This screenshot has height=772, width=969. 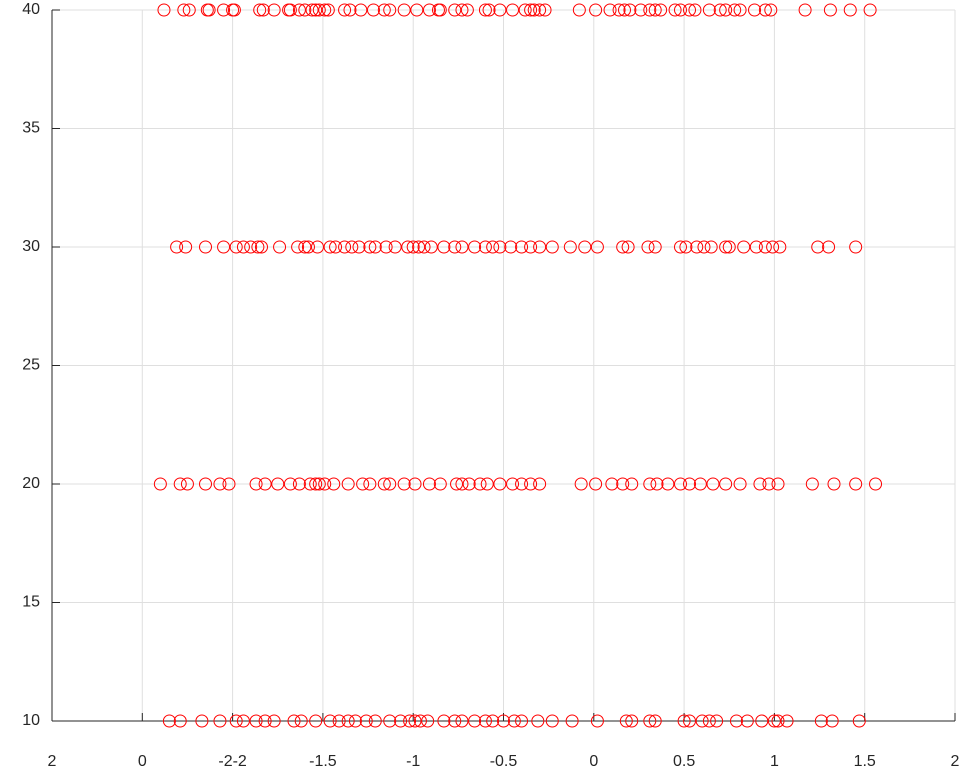 I want to click on x-tick-label: -0.5, so click(x=504, y=761).